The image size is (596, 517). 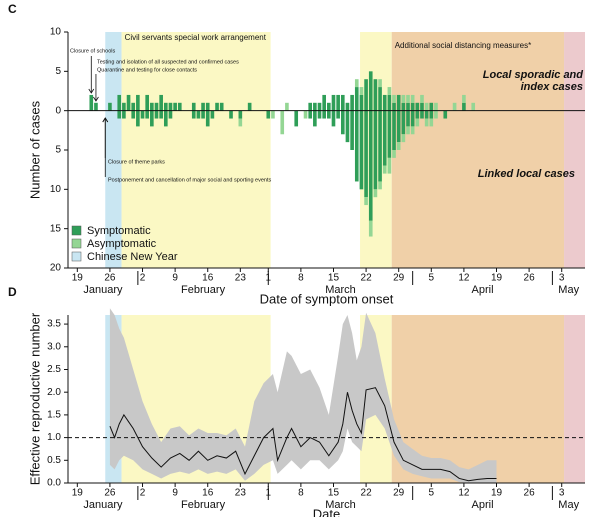 What do you see at coordinates (119, 231) in the screenshot?
I see `legend-label: Symptomatic` at bounding box center [119, 231].